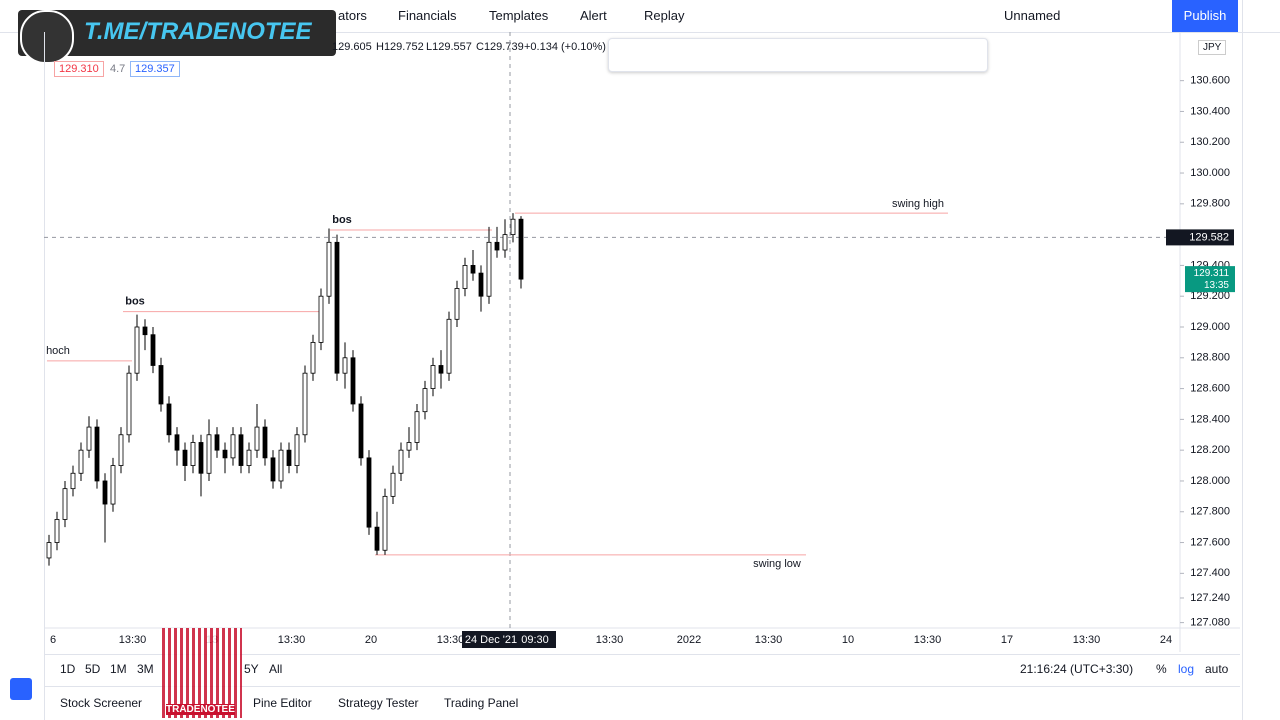 This screenshot has width=1280, height=720. What do you see at coordinates (1216, 285) in the screenshot?
I see `last-price-countdown: 13:35` at bounding box center [1216, 285].